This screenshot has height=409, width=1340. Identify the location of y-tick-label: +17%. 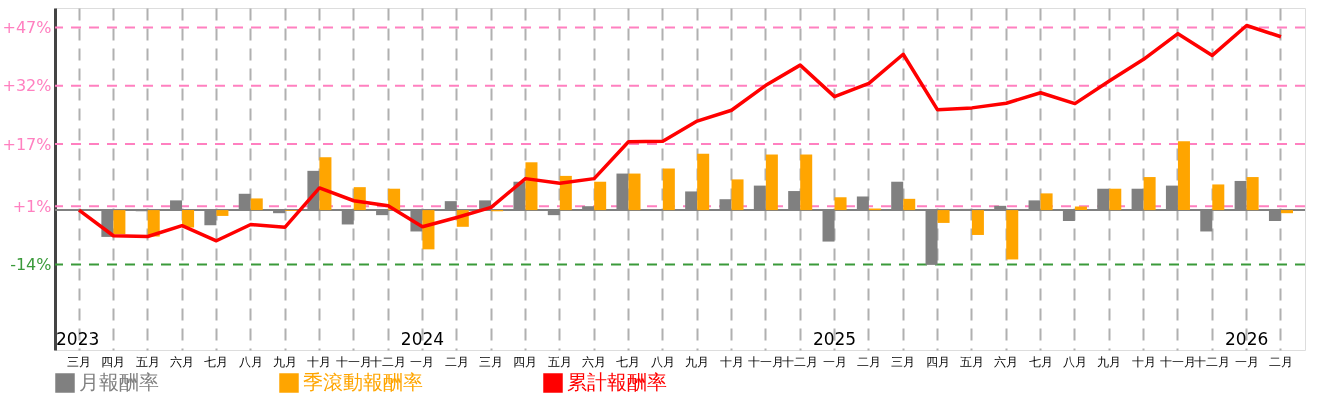
(27, 144).